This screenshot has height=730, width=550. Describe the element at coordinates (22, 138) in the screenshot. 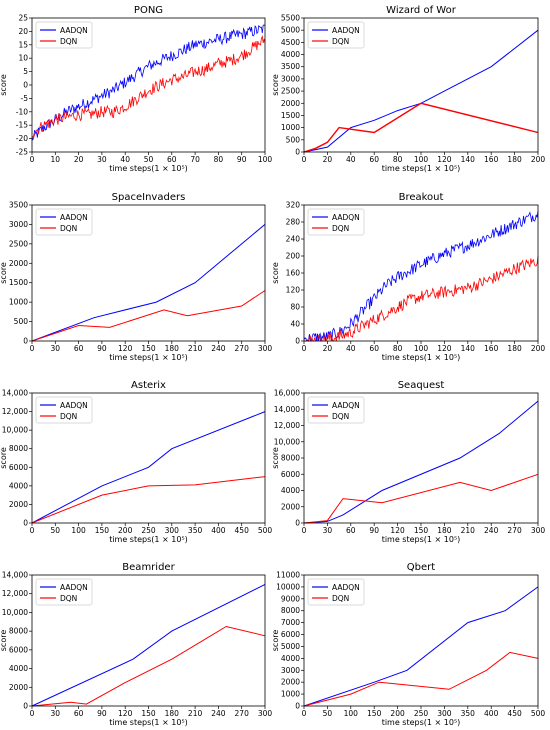

I see `y-tick-label: -20` at that location.